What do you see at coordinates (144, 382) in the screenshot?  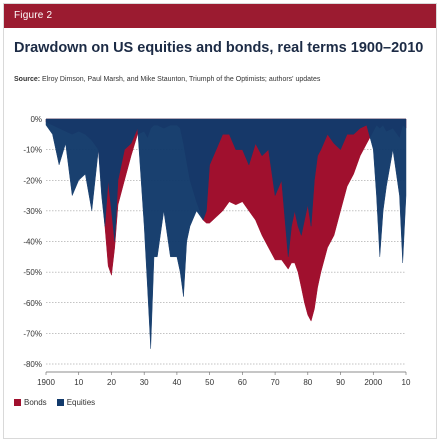 I see `x-tick-label: 30` at bounding box center [144, 382].